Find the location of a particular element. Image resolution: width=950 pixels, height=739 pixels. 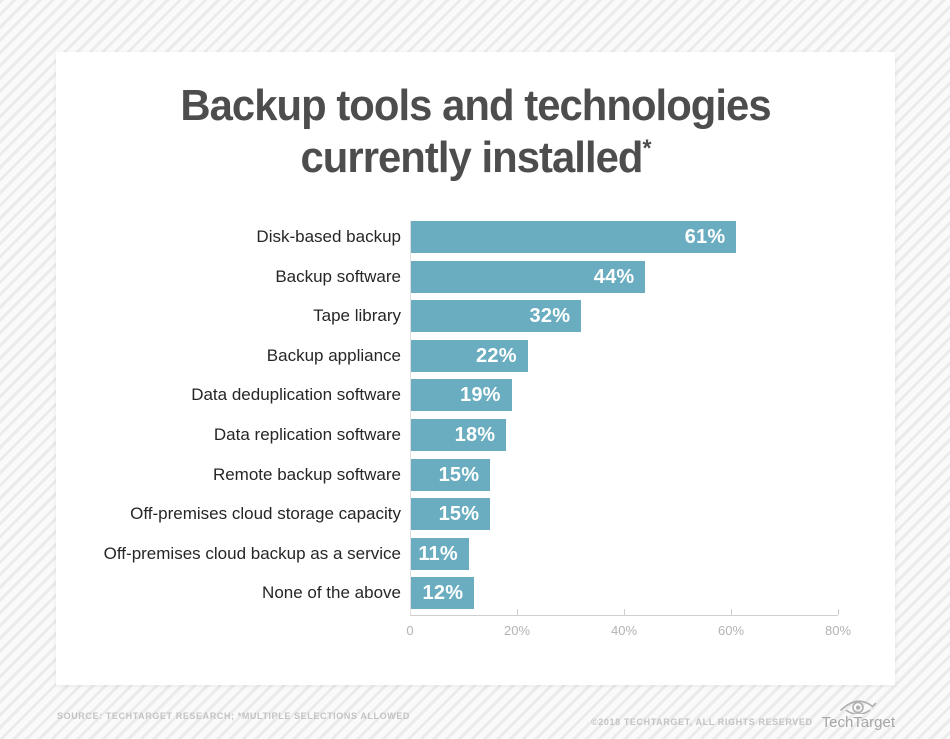

bar: 12% is located at coordinates (442, 593).